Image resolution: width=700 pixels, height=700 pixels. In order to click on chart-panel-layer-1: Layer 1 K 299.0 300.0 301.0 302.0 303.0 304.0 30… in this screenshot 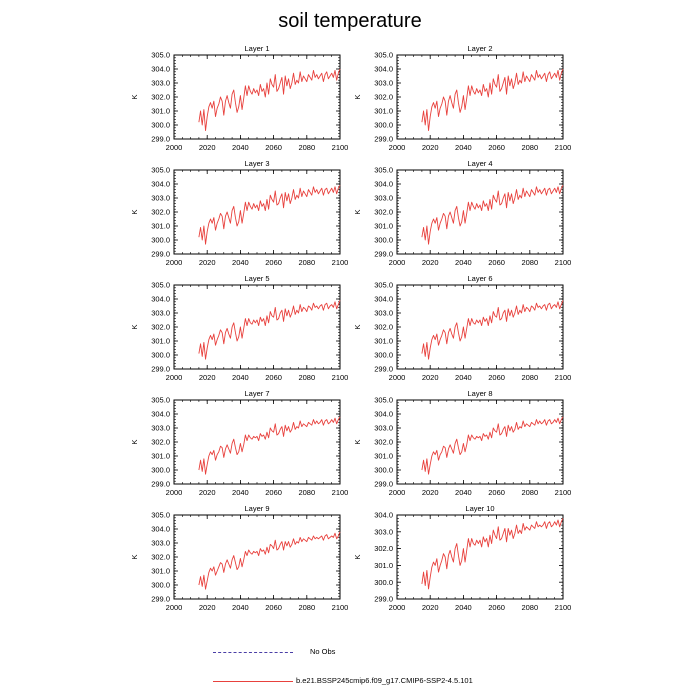, I will do `click(239, 98)`.